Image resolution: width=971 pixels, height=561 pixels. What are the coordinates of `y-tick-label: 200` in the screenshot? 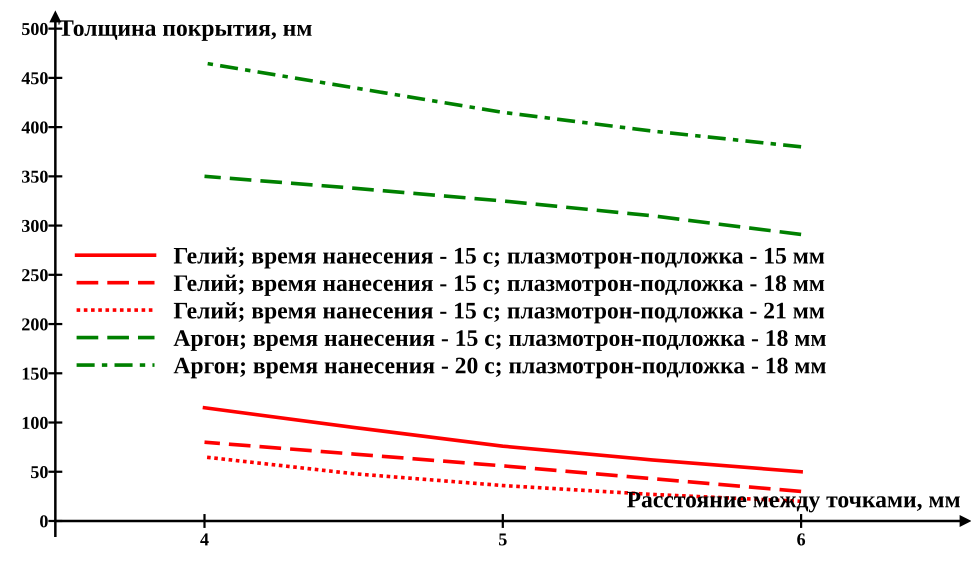 It's located at (35, 324).